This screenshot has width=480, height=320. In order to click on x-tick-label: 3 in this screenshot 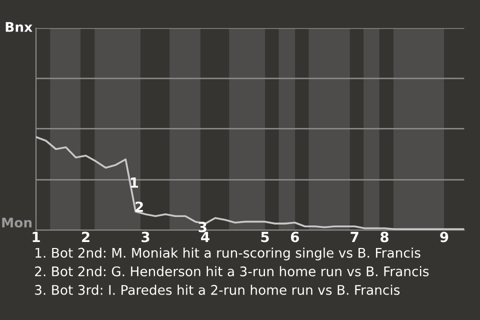, I will do `click(146, 237)`.